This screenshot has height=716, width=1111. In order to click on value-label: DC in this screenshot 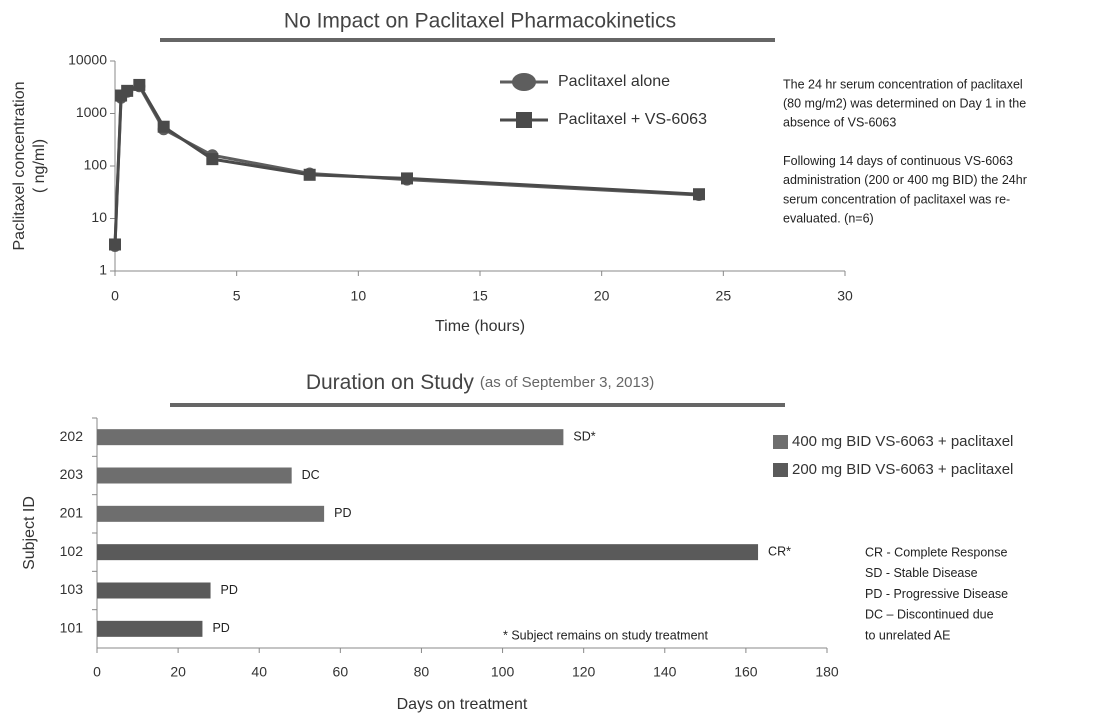, I will do `click(311, 475)`.